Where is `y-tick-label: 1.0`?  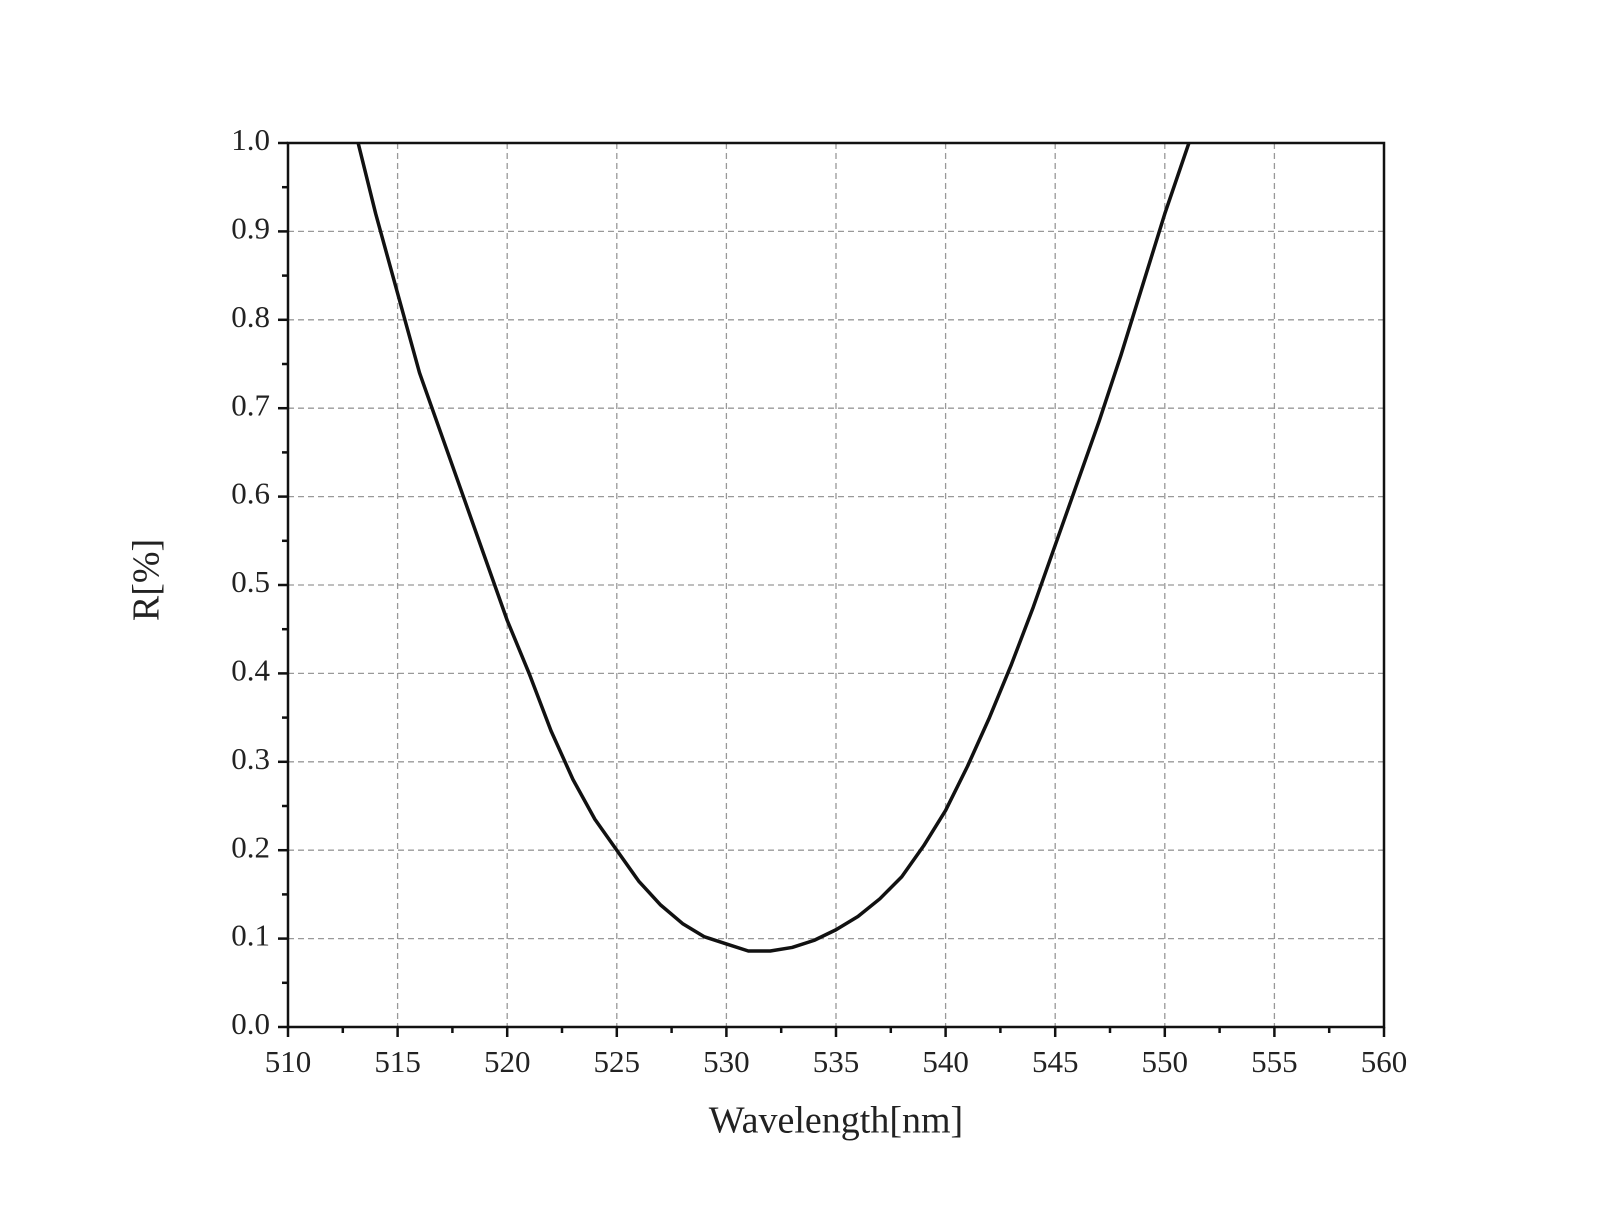 y-tick-label: 1.0 is located at coordinates (250, 139).